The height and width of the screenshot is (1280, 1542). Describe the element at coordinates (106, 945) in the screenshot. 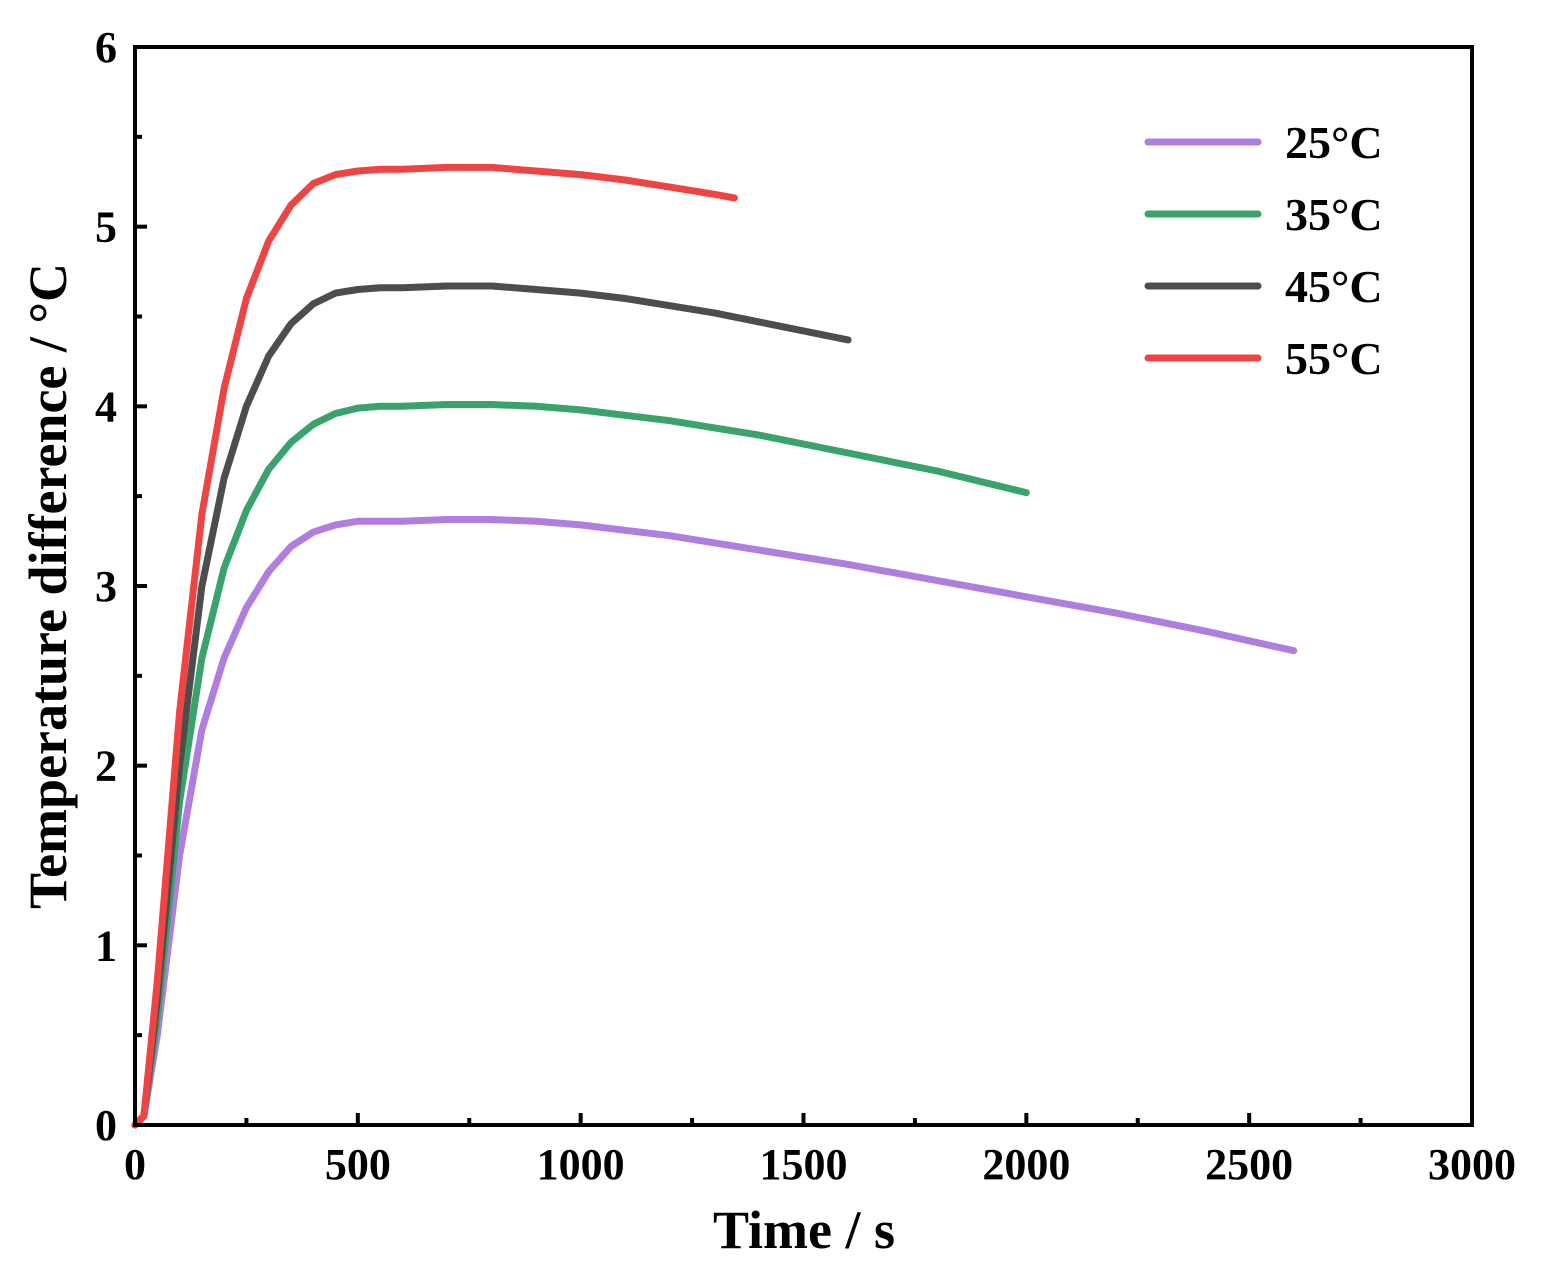

I see `y-tick-label: 1` at that location.